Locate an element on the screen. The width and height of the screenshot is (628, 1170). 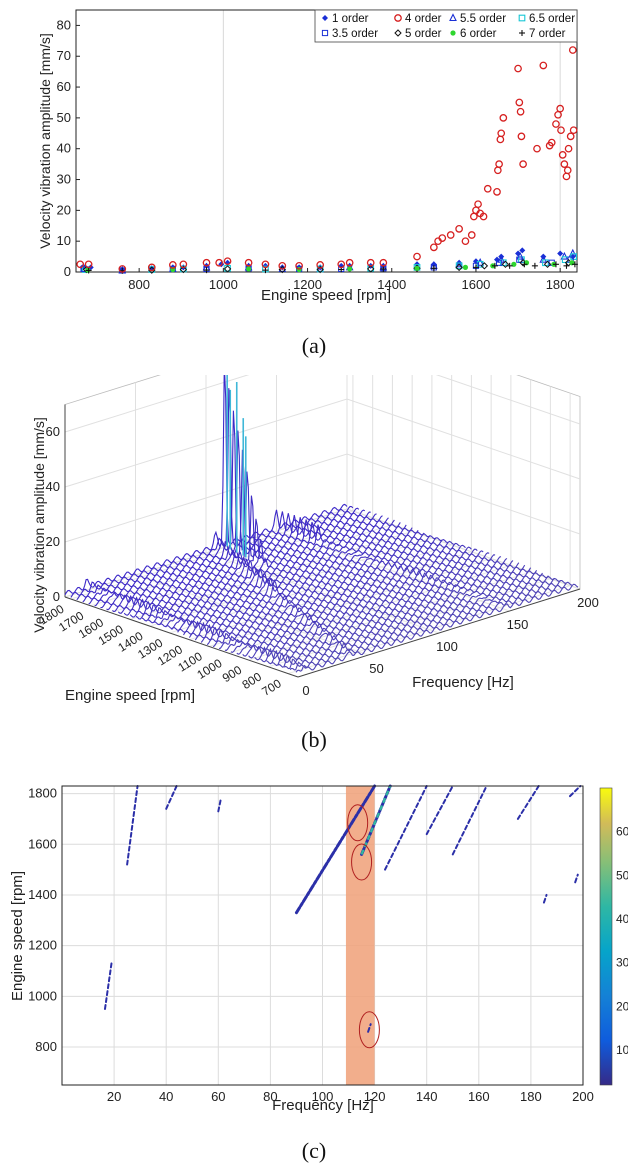
panel-a-y-tick-label: 10 is located at coordinates (64, 240).